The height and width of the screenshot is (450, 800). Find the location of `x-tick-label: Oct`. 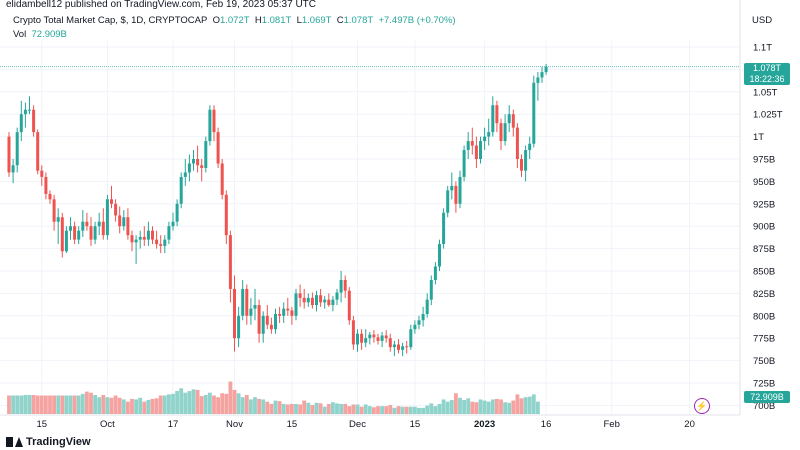

x-tick-label: Oct is located at coordinates (107, 424).